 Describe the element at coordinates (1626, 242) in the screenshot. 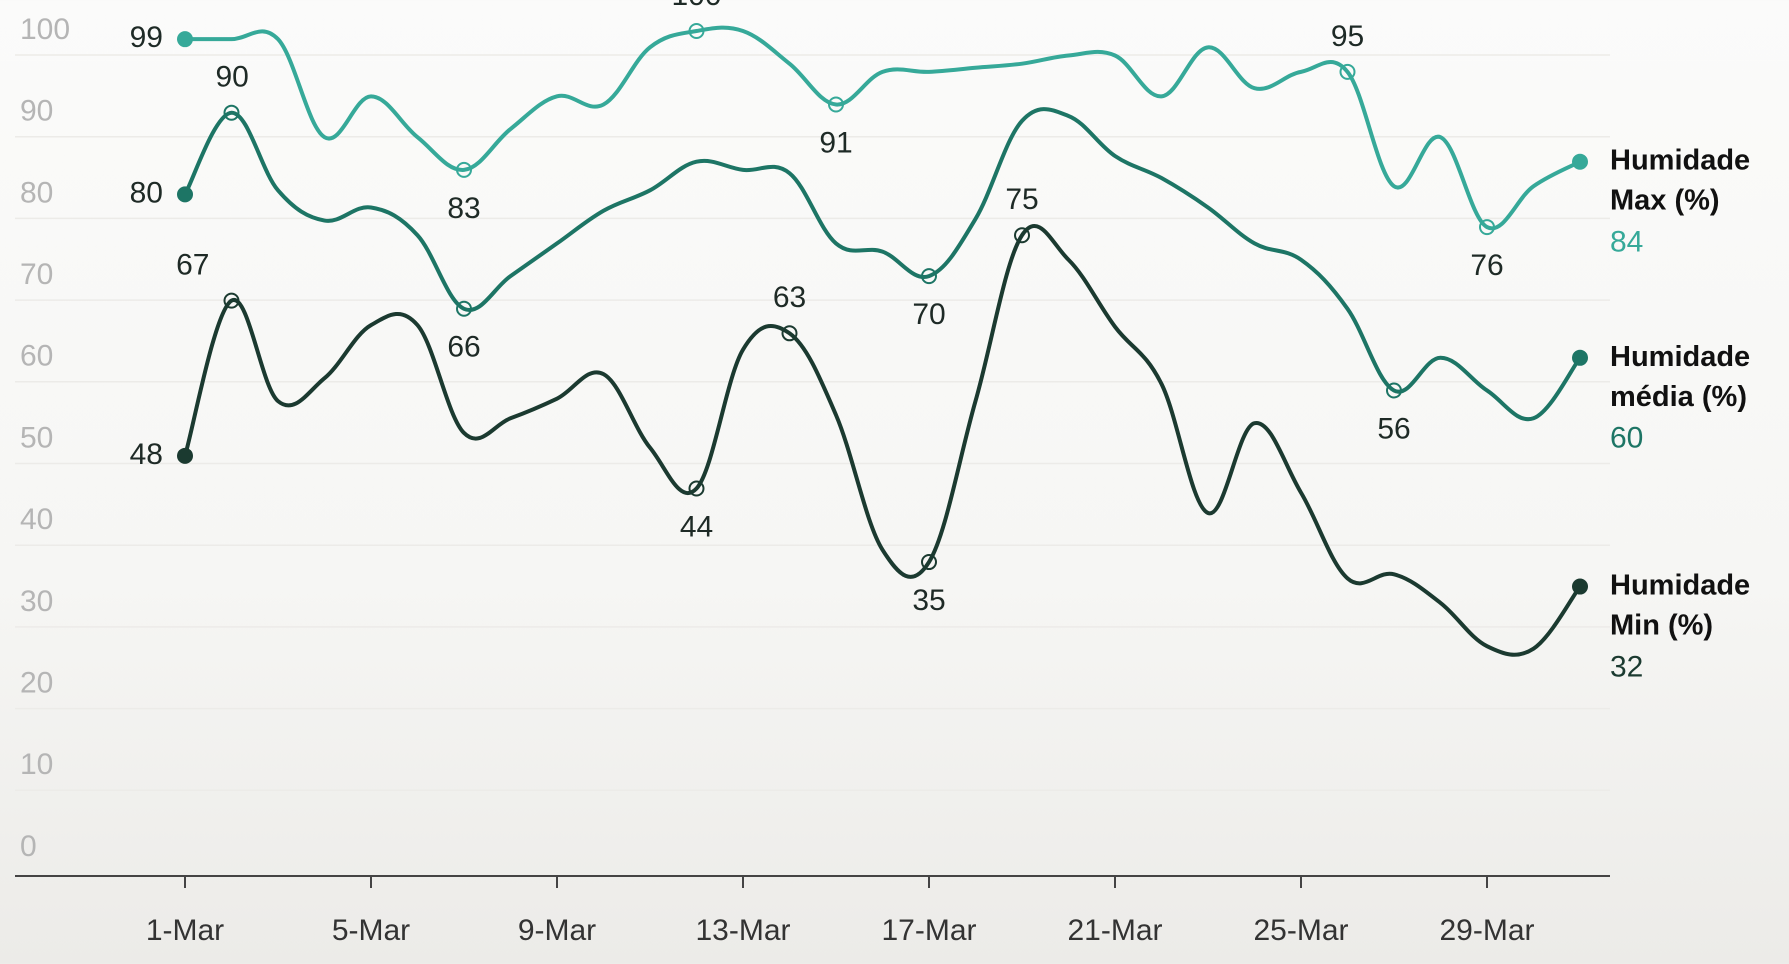

I see `legend-value: 84` at that location.